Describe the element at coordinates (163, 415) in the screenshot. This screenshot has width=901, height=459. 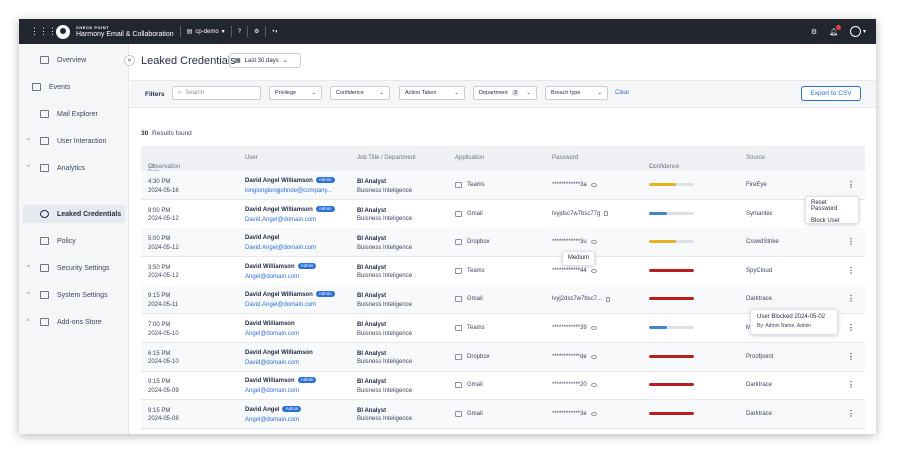
I see `observation-date: 9:15 PM 2024-05-08` at that location.